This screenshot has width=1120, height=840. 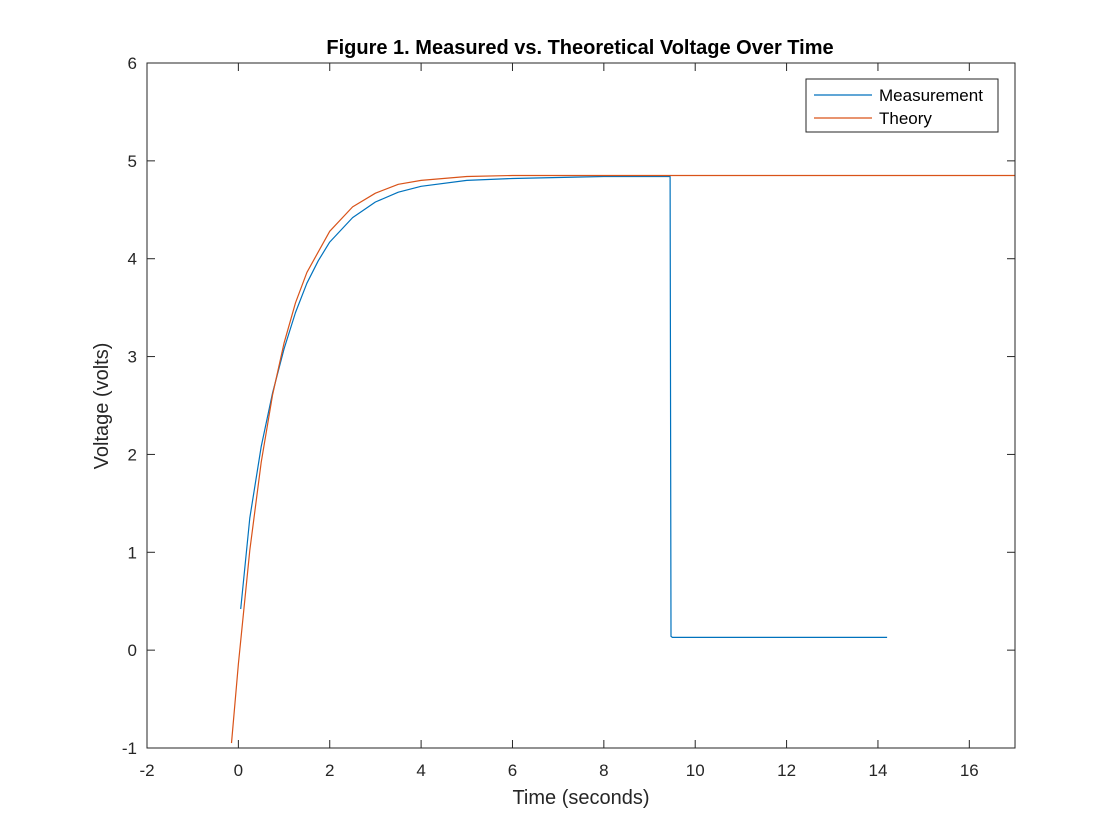 What do you see at coordinates (329, 770) in the screenshot?
I see `x-tick-label: 2` at bounding box center [329, 770].